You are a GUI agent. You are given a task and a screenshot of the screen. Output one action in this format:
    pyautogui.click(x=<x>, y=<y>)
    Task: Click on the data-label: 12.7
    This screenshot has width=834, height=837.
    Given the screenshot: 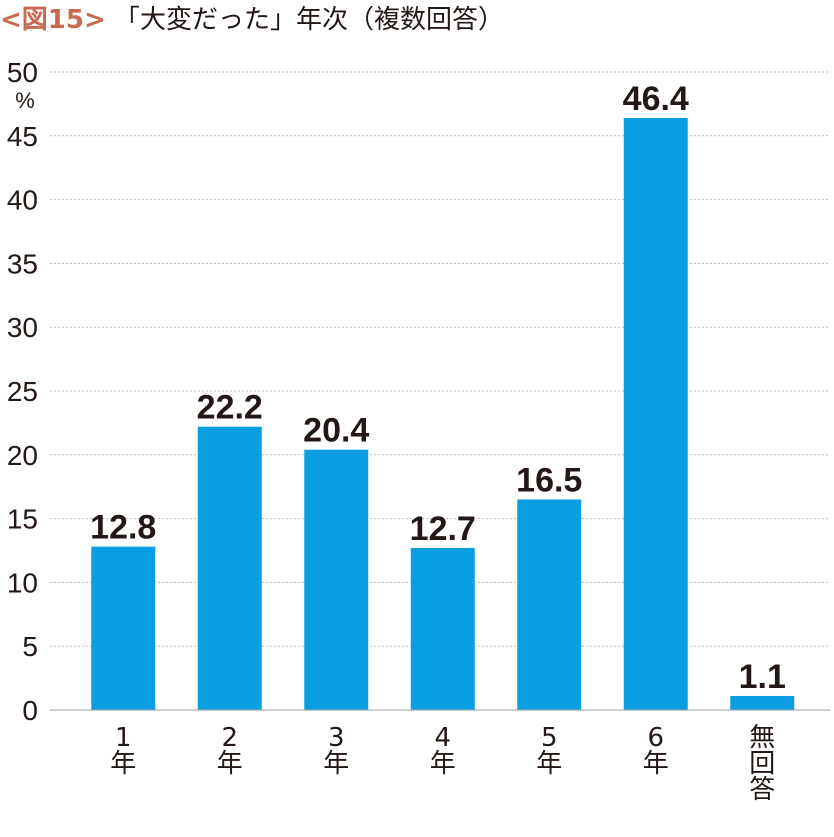 What is the action you would take?
    pyautogui.click(x=443, y=529)
    